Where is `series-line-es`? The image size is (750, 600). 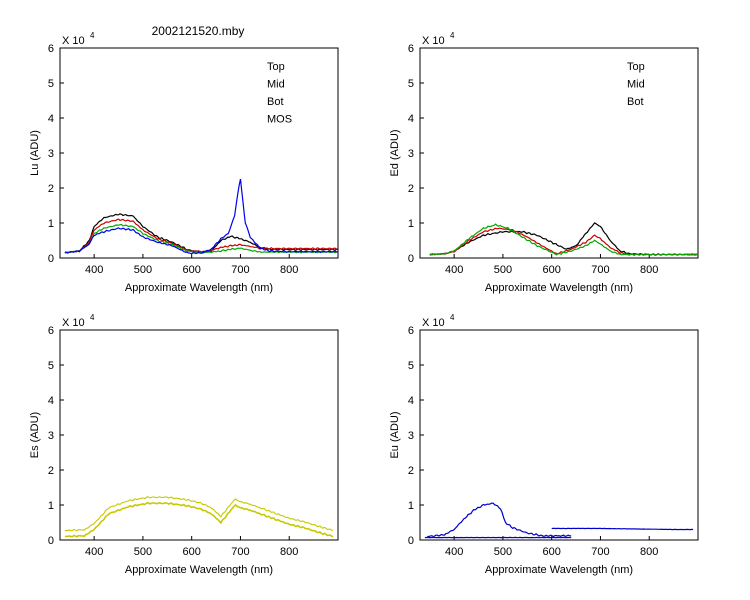
series-line-es is located at coordinates (199, 519).